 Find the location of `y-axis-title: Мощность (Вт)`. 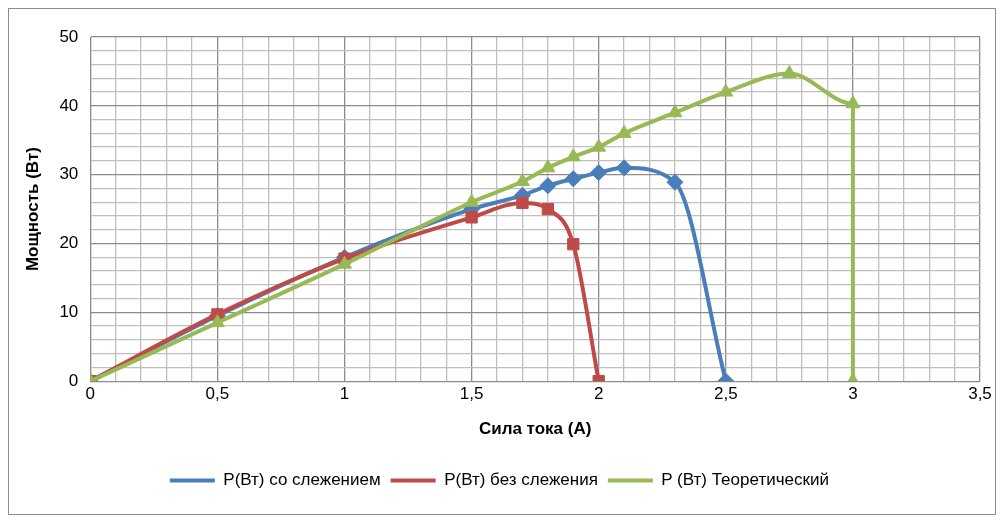

y-axis-title: Мощность (Вт) is located at coordinates (32, 209).